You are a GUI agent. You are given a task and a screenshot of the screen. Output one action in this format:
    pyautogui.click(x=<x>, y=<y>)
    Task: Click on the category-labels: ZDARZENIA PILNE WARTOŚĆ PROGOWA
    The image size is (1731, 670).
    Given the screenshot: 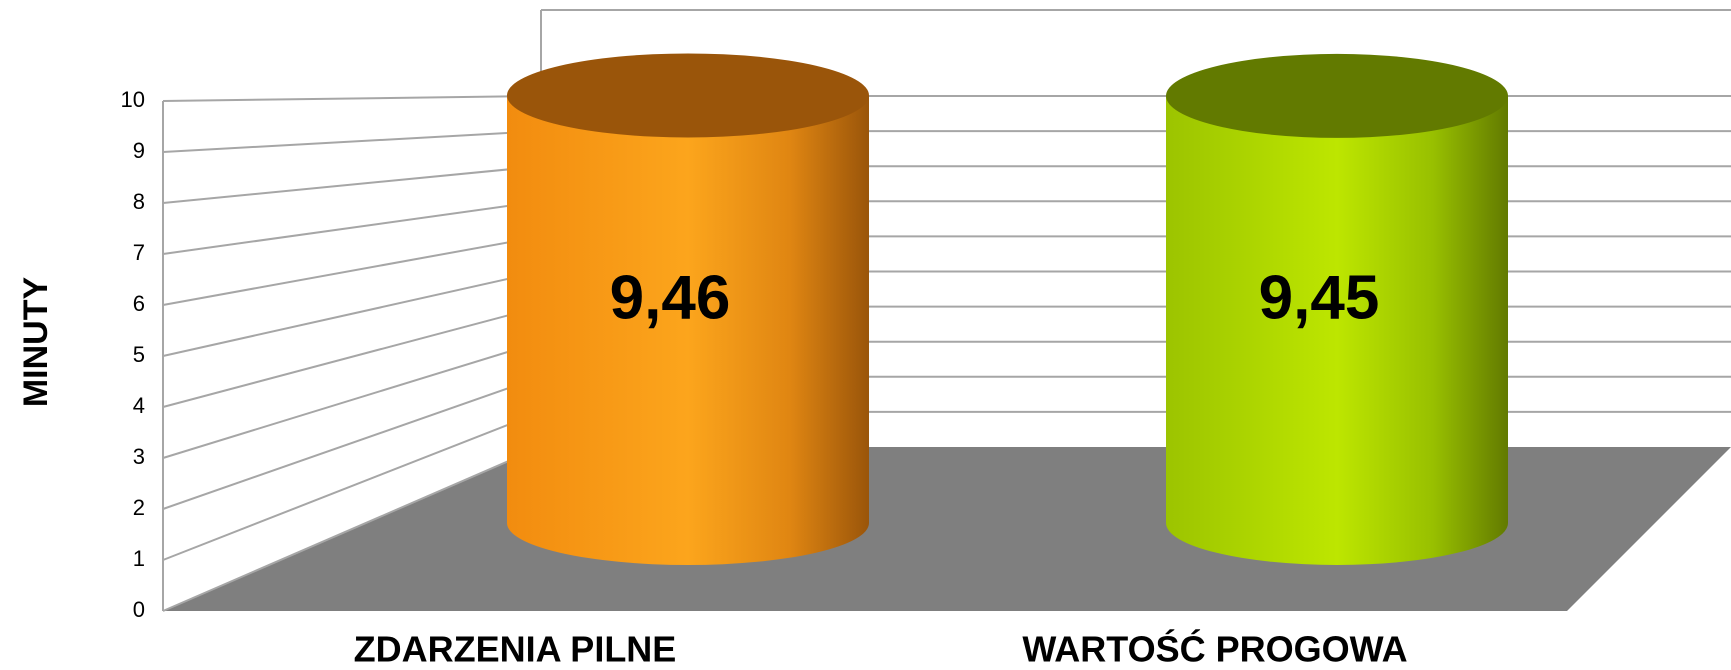 What is the action you would take?
    pyautogui.click(x=881, y=649)
    